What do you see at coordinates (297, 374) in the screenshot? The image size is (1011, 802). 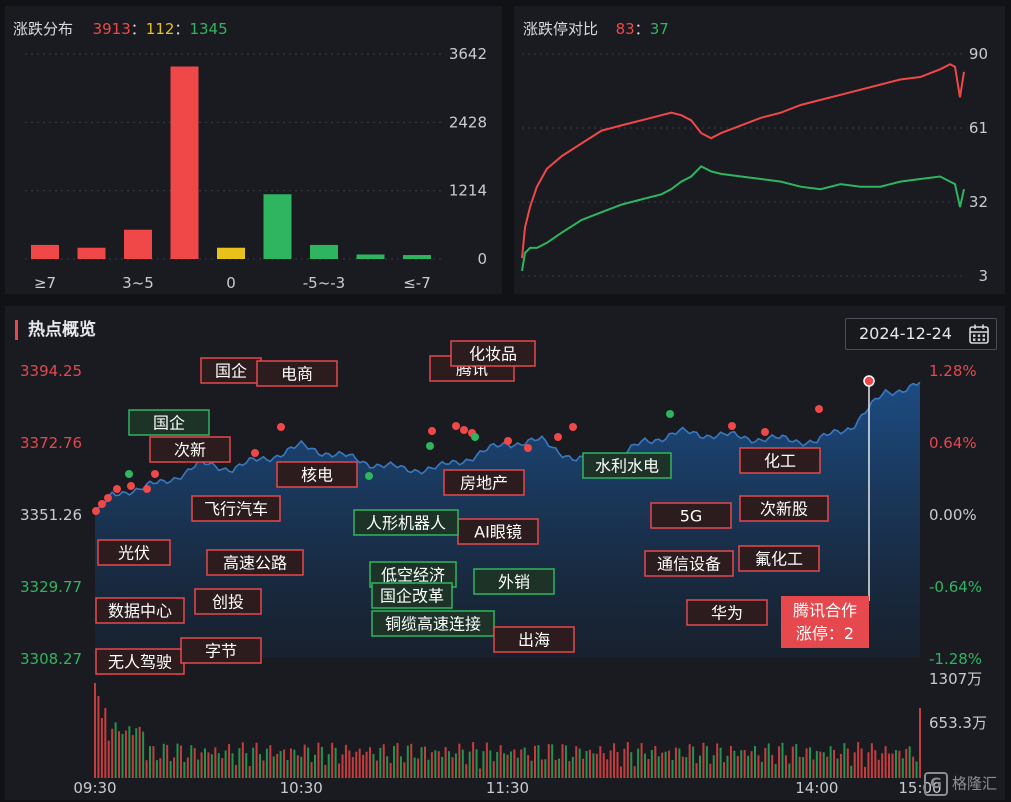 I see `hot-tag-label: 电商` at bounding box center [297, 374].